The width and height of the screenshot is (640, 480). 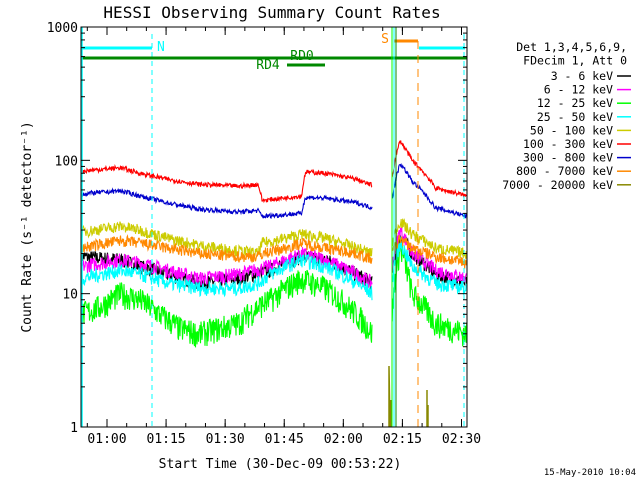 What do you see at coordinates (268, 65) in the screenshot?
I see `flag-rd4-label: RD4` at bounding box center [268, 65].